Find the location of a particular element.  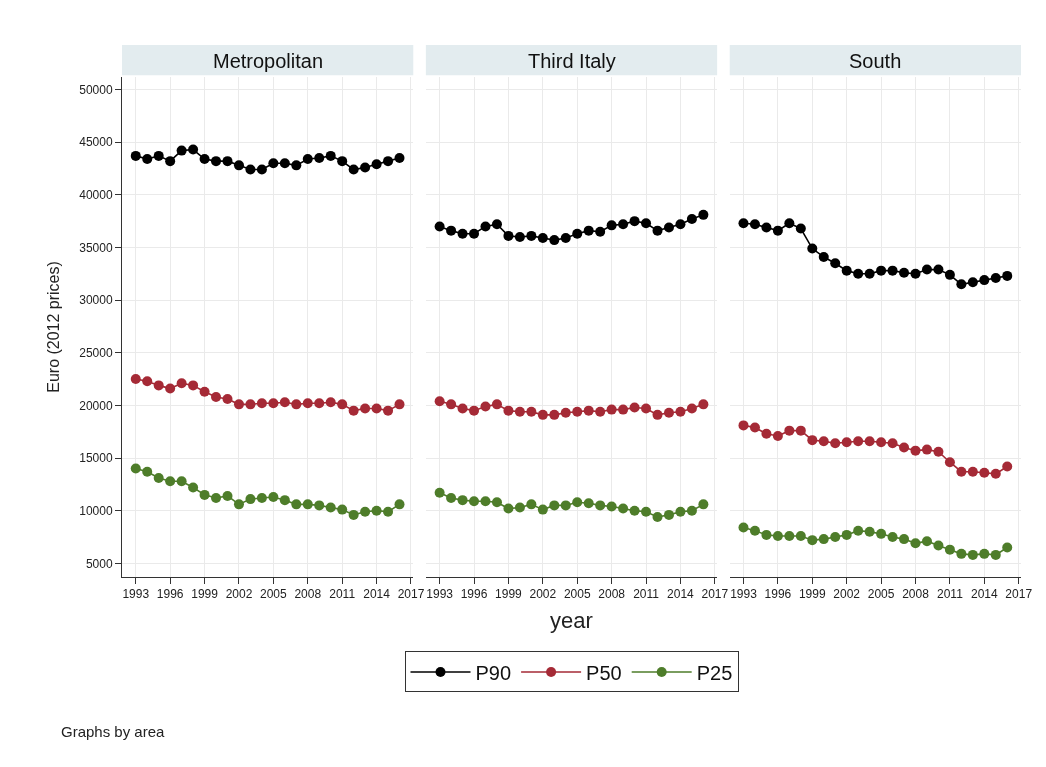

x-axis-title: year is located at coordinates (571, 621).